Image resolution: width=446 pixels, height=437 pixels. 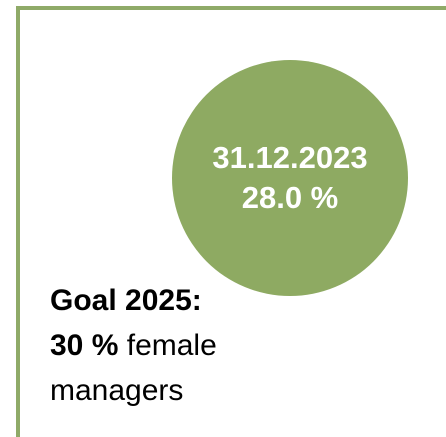 I want to click on goal-target: 30 %, so click(x=84, y=345).